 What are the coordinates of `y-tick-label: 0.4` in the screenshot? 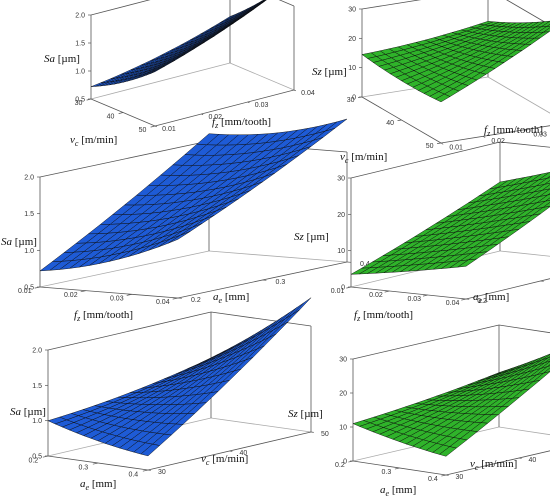 It's located at (365, 264).